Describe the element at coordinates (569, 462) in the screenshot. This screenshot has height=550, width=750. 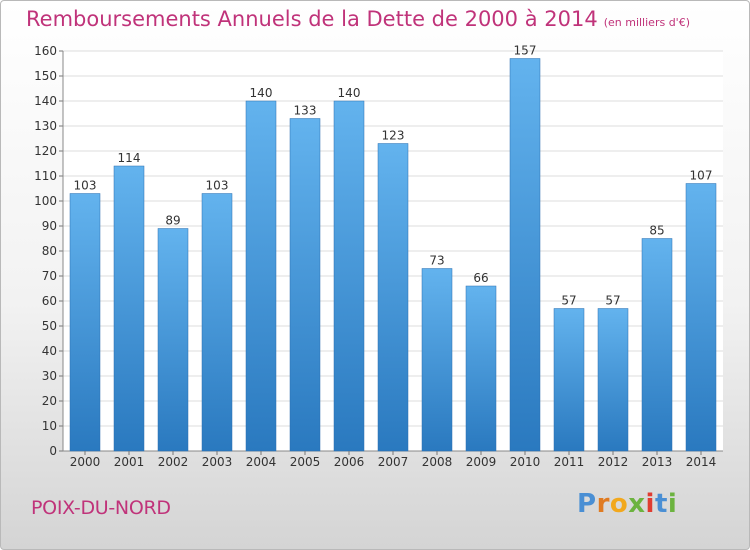
I see `x-tick-label: 2011` at that location.